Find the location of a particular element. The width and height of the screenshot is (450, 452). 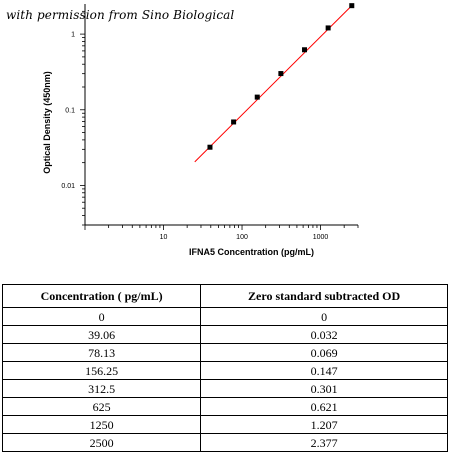

cell-od: 0.301 is located at coordinates (324, 388).